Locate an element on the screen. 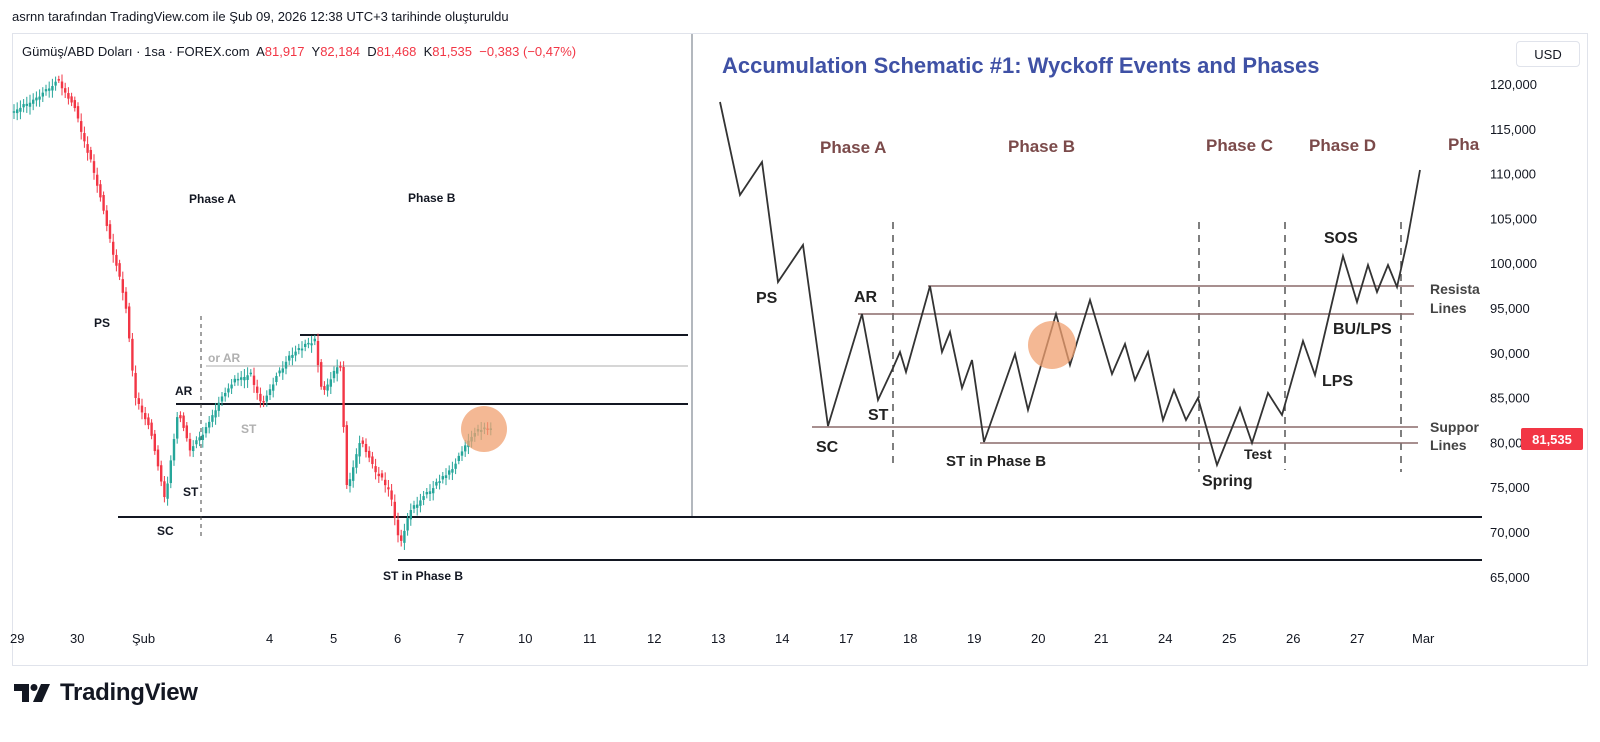 This screenshot has width=1600, height=742. time-tick-label: 26 is located at coordinates (1293, 638).